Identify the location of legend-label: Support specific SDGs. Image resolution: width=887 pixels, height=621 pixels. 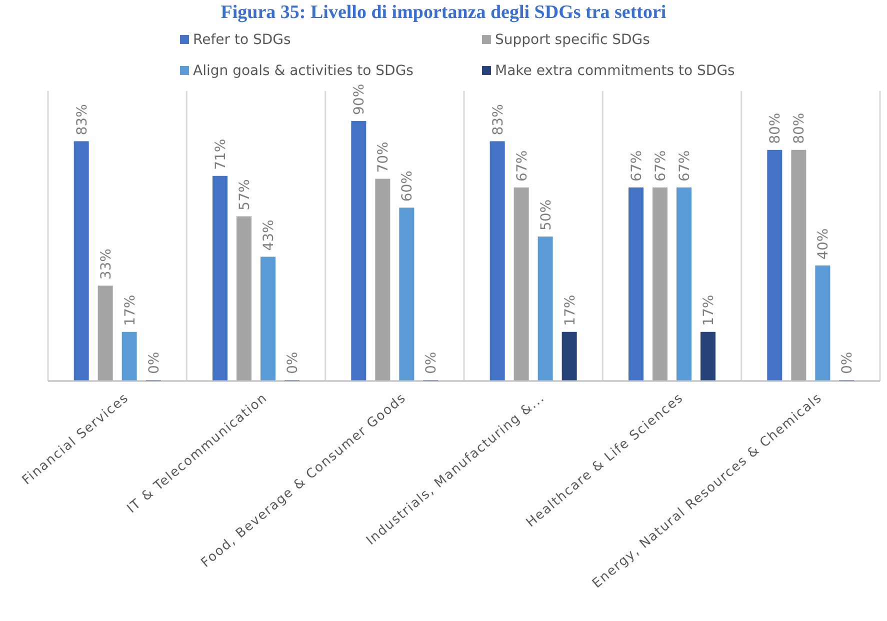
(572, 40).